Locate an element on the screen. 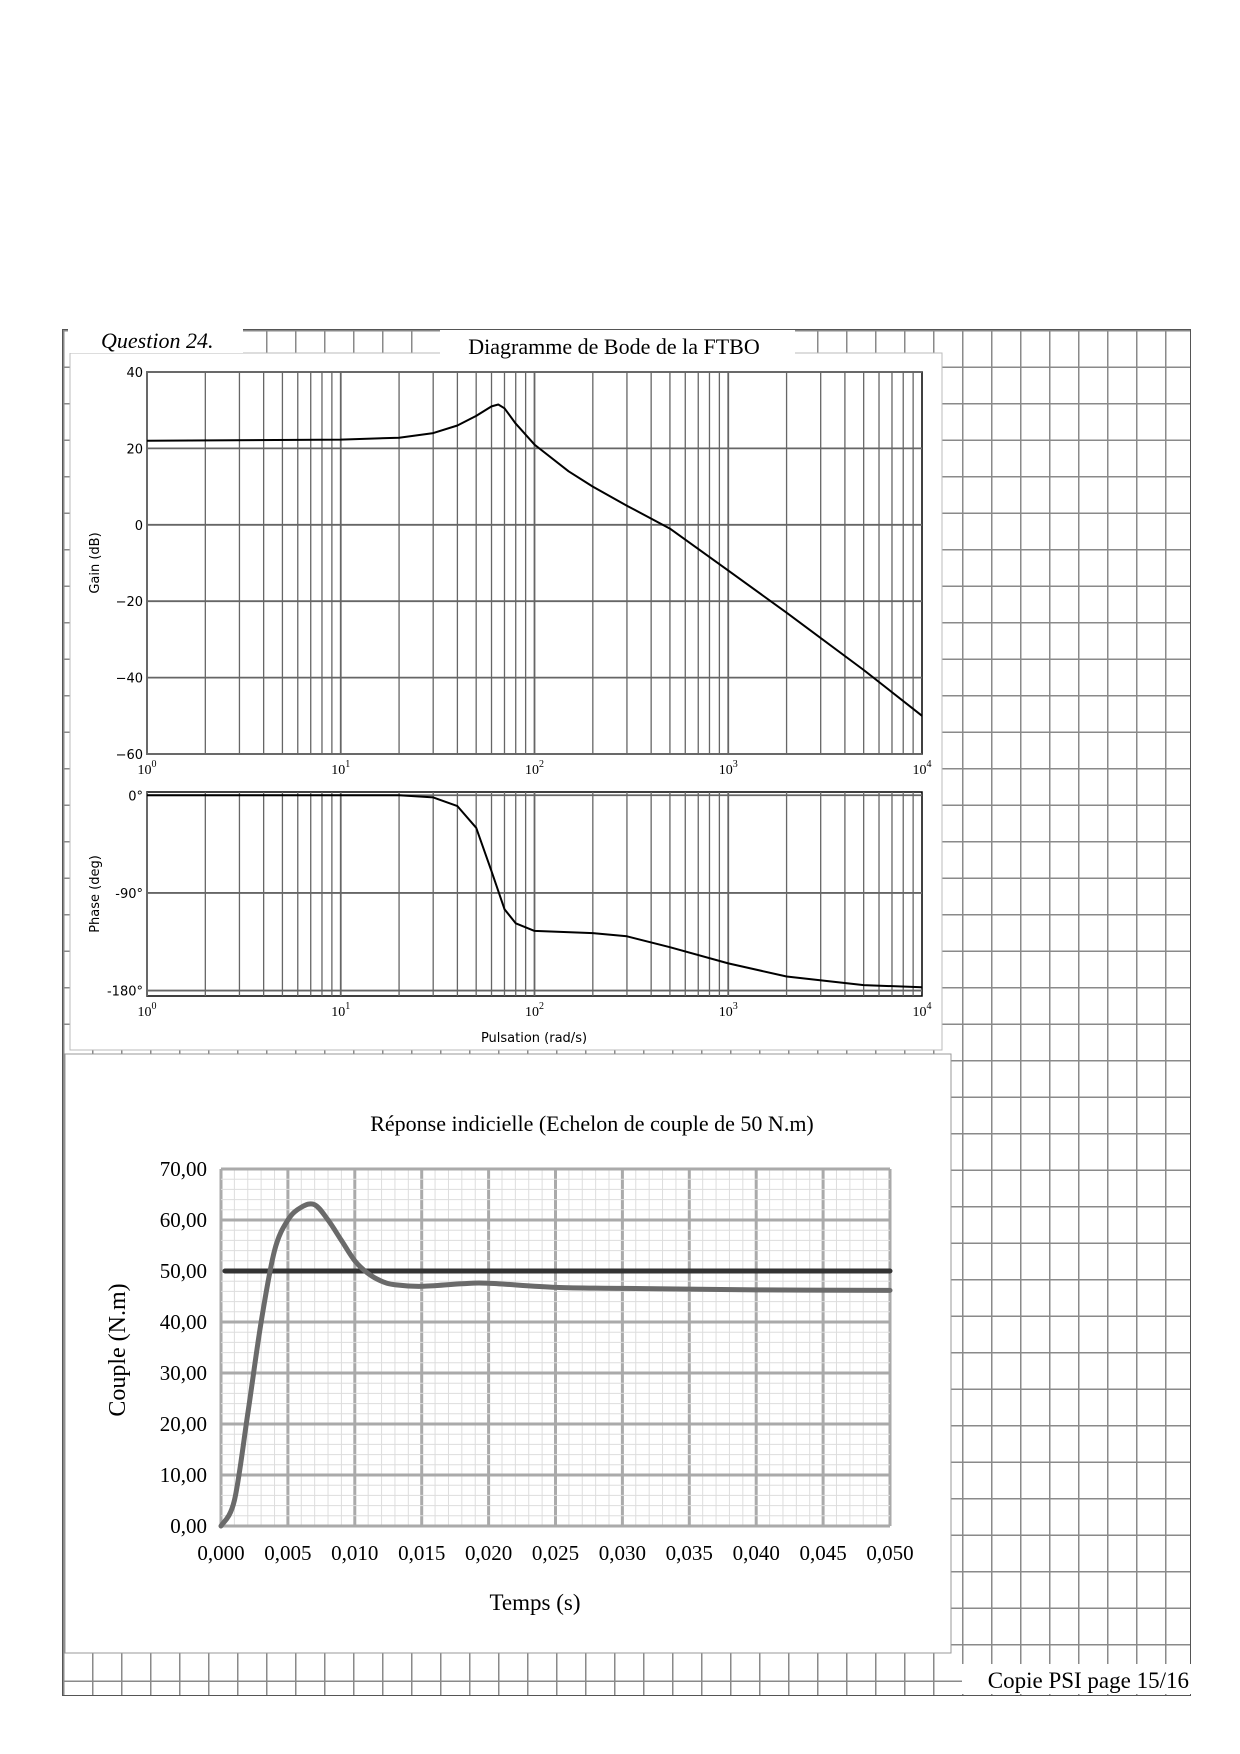 The height and width of the screenshot is (1754, 1240). x-tick-label: 0,020 is located at coordinates (488, 1553).